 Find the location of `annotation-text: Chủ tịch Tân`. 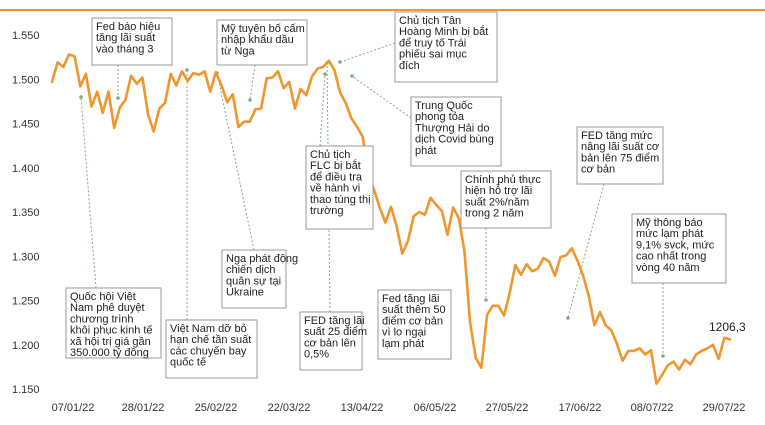

annotation-text: Chủ tịch Tân is located at coordinates (430, 21).